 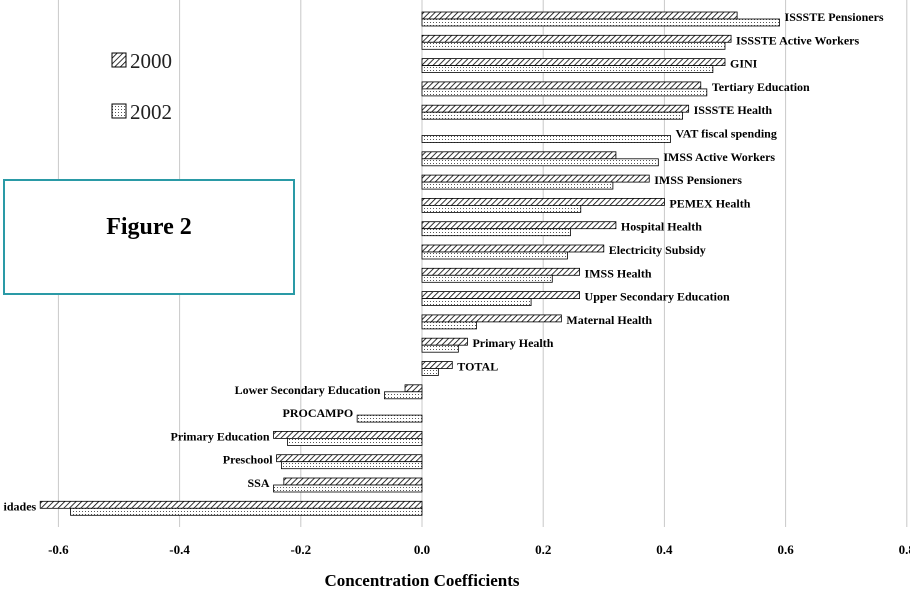 What do you see at coordinates (719, 157) in the screenshot?
I see `bar-label: IMSS Active Workers` at bounding box center [719, 157].